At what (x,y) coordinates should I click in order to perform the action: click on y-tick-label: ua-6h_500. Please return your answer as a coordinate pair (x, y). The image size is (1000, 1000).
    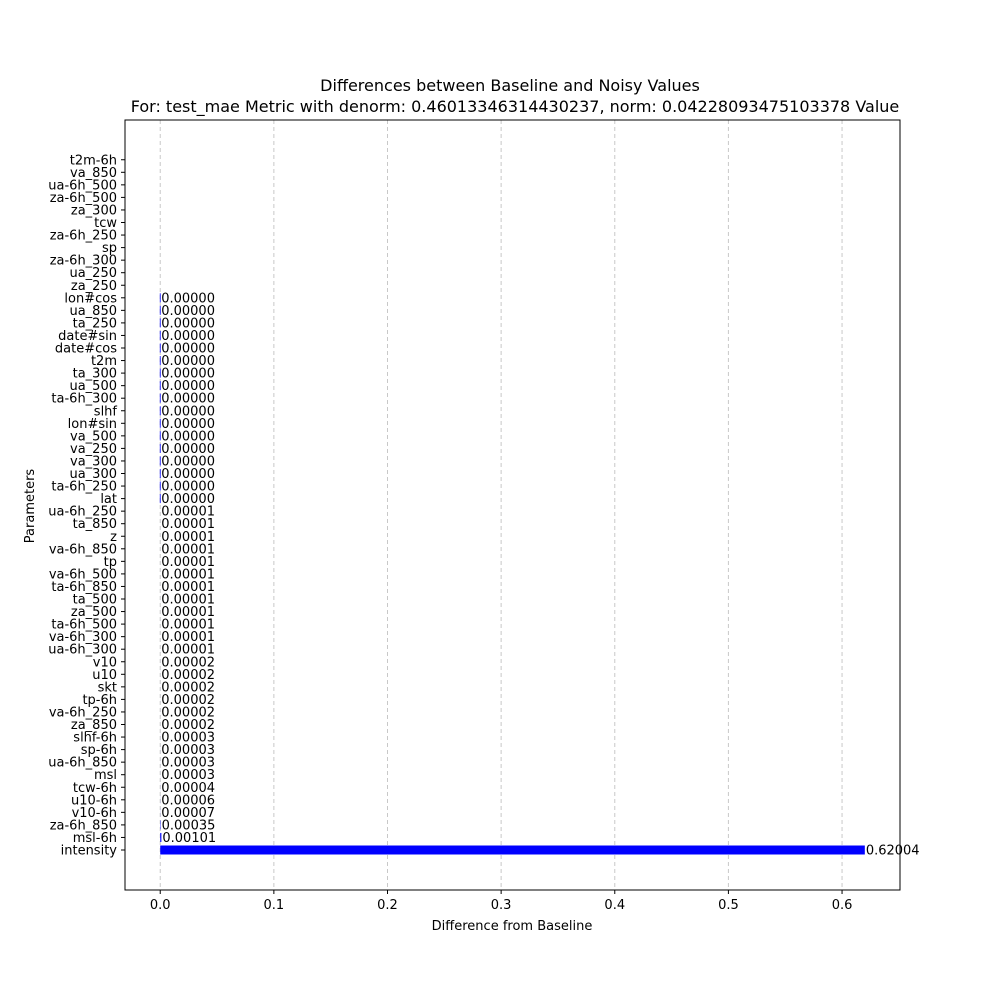
    Looking at the image, I should click on (82, 185).